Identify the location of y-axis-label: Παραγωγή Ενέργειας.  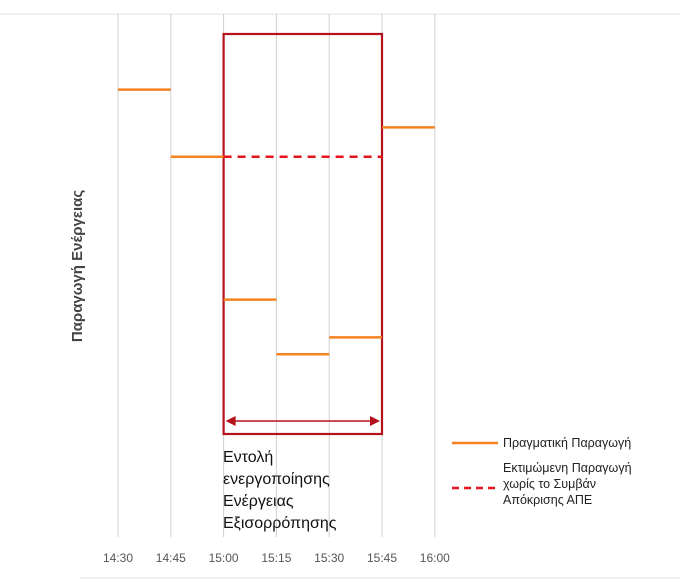
(77, 266).